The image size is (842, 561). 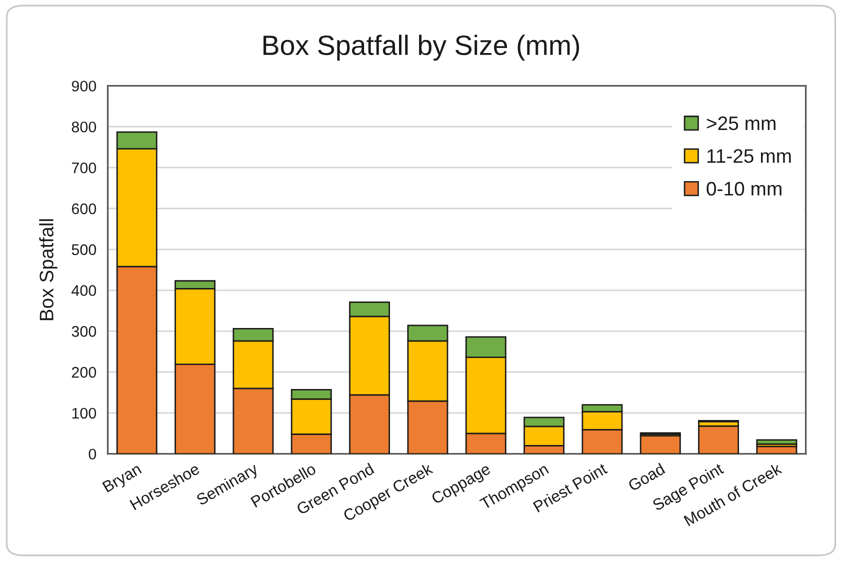 What do you see at coordinates (741, 123) in the screenshot?
I see `legend-label: >25 mm` at bounding box center [741, 123].